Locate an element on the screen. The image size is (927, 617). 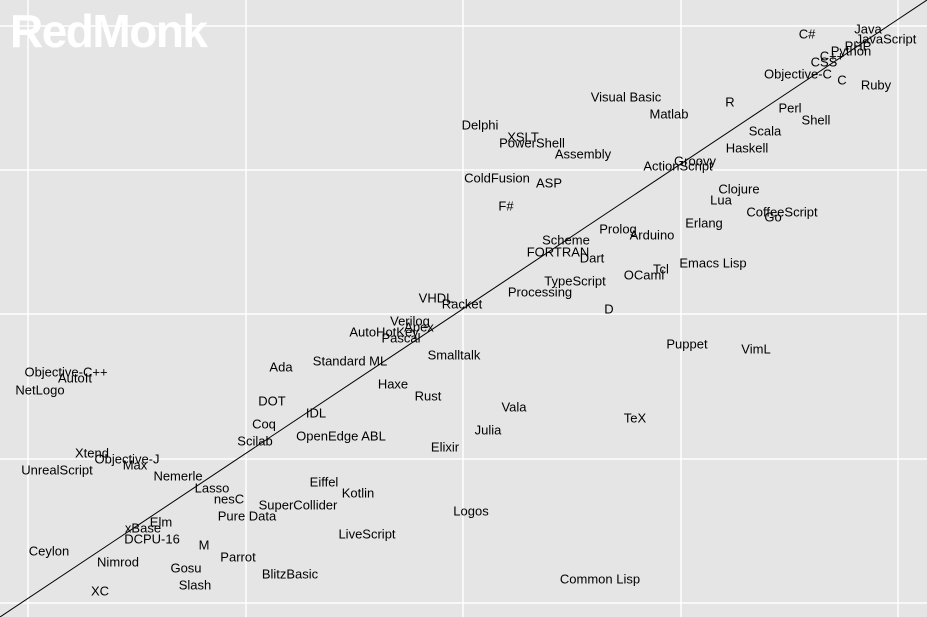
point-label-powershell: PowerShell is located at coordinates (532, 143).